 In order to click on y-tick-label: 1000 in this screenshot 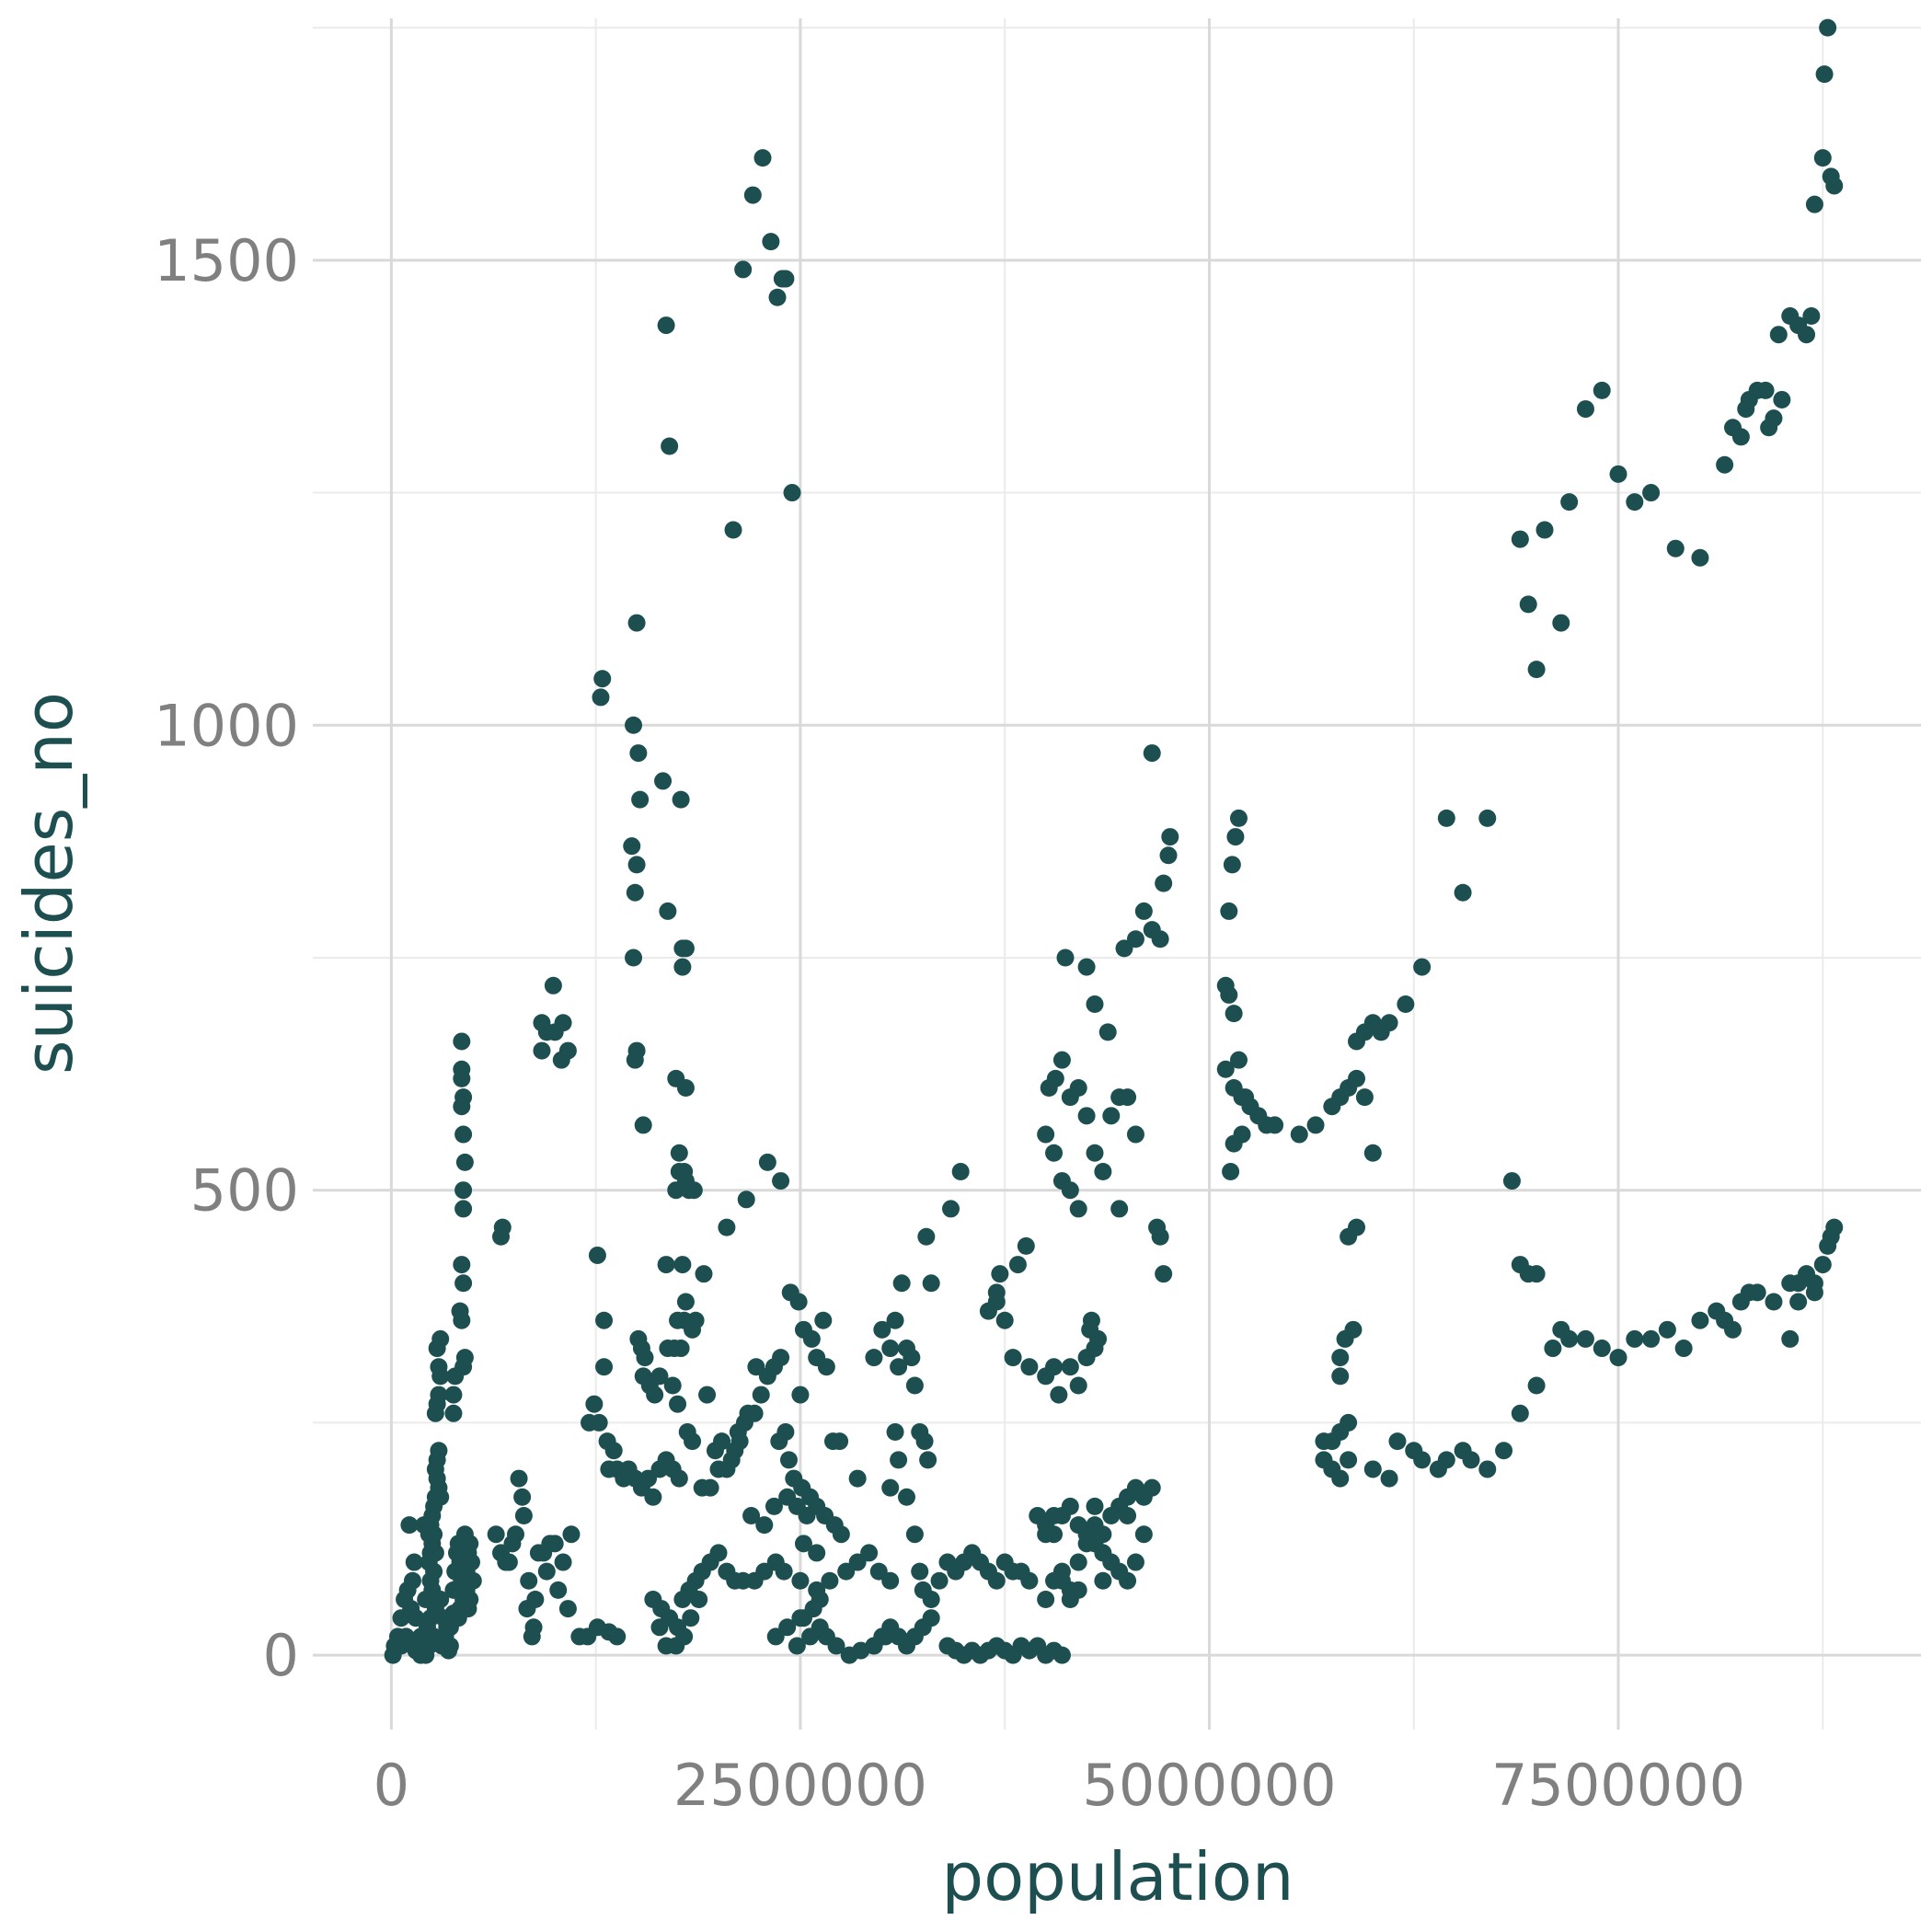, I will do `click(226, 725)`.